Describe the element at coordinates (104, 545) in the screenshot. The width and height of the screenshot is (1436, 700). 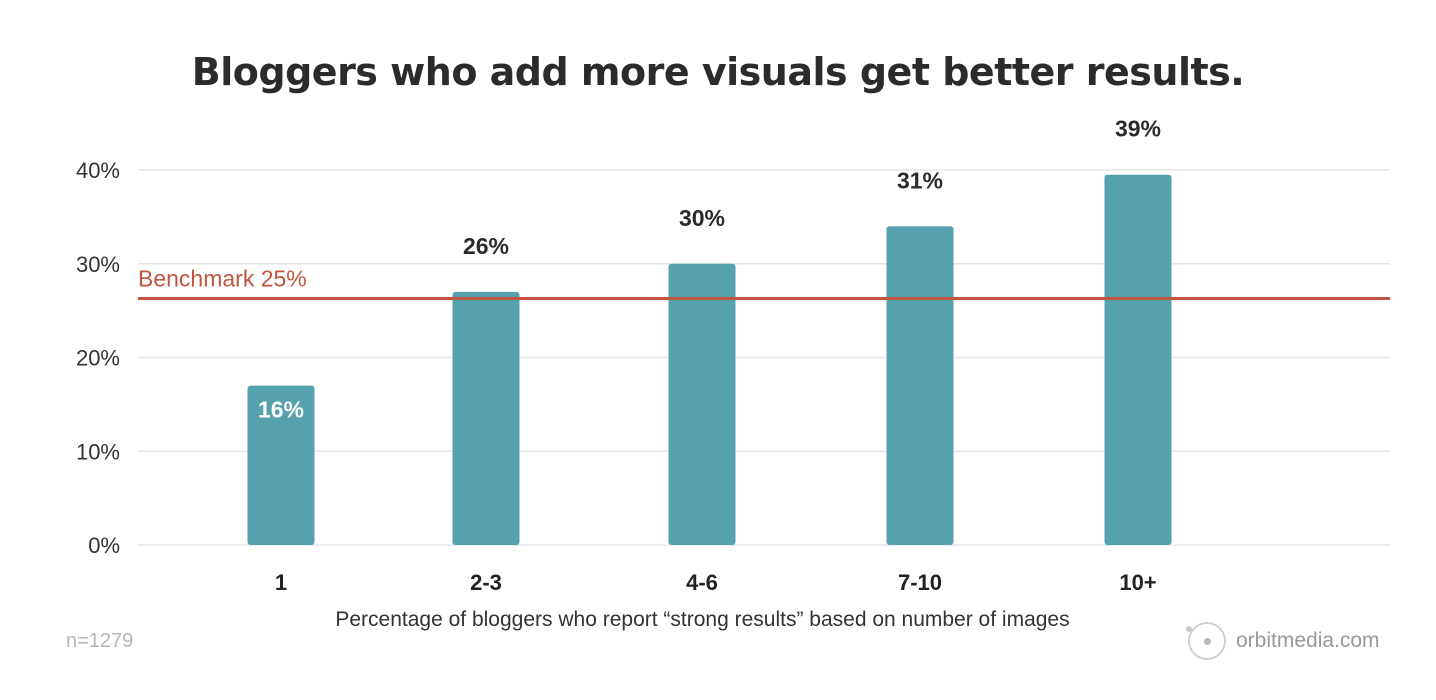
I see `y-tick-label: 0%` at that location.